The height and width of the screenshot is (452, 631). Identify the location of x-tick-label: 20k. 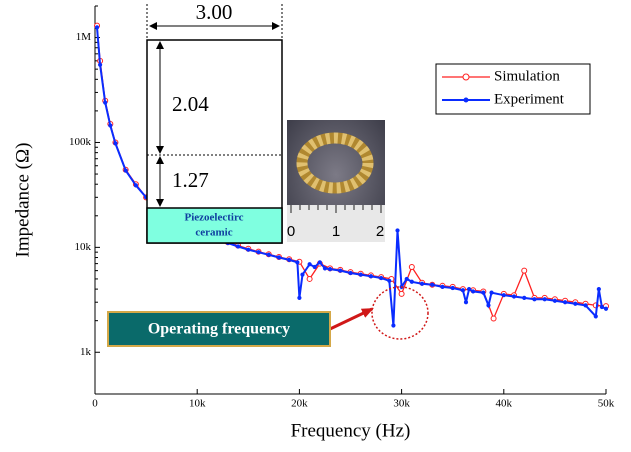
(299, 404).